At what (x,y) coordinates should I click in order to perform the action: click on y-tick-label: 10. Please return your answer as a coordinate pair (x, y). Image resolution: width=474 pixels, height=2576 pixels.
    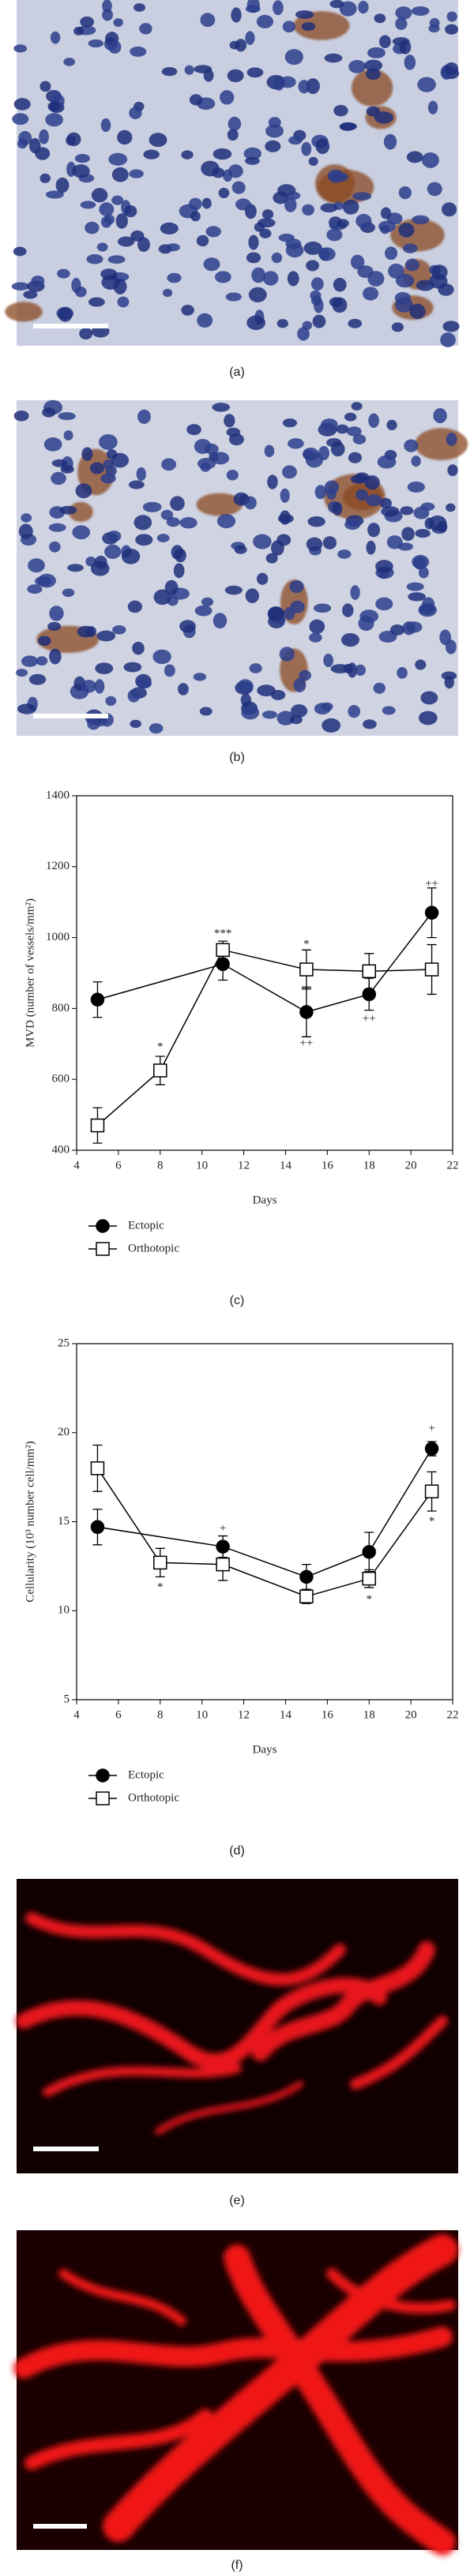
    Looking at the image, I should click on (64, 1610).